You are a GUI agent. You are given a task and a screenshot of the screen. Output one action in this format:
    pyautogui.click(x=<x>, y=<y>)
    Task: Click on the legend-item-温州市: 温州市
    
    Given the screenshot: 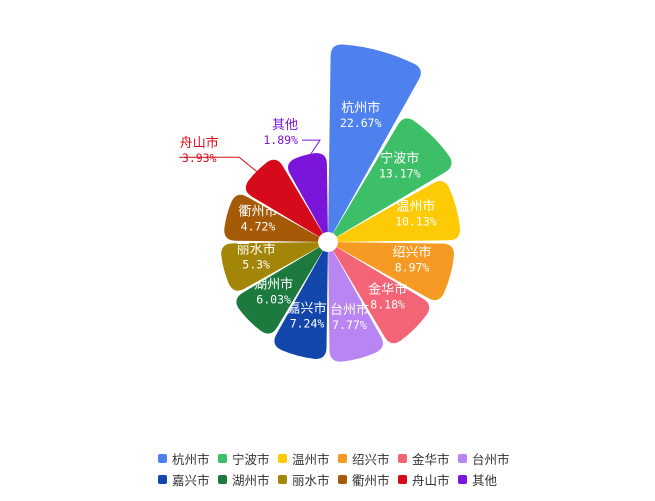 What is the action you would take?
    pyautogui.click(x=308, y=458)
    